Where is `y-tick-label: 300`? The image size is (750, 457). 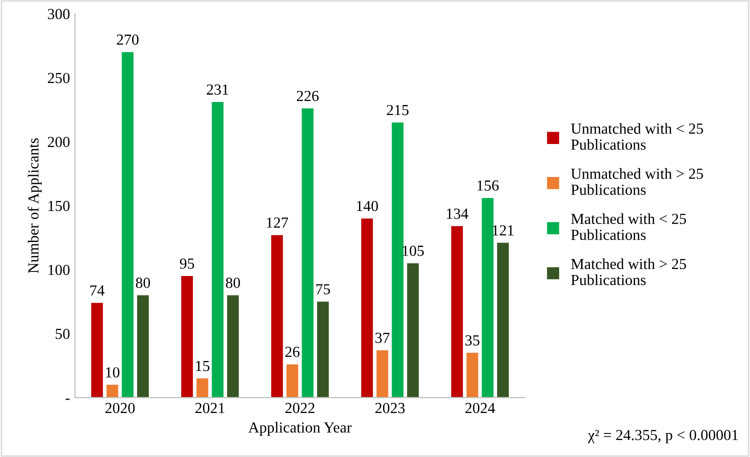 y-tick-label: 300 is located at coordinates (59, 14).